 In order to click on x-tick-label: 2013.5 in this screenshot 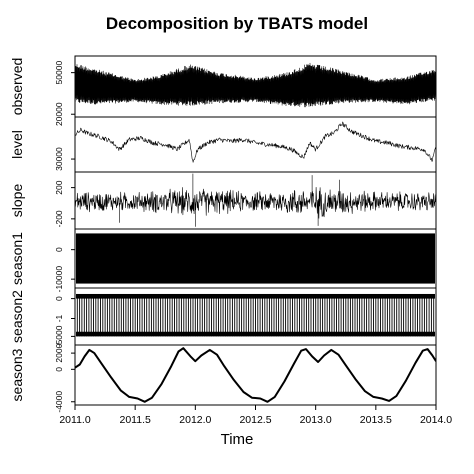, I will do `click(376, 420)`.